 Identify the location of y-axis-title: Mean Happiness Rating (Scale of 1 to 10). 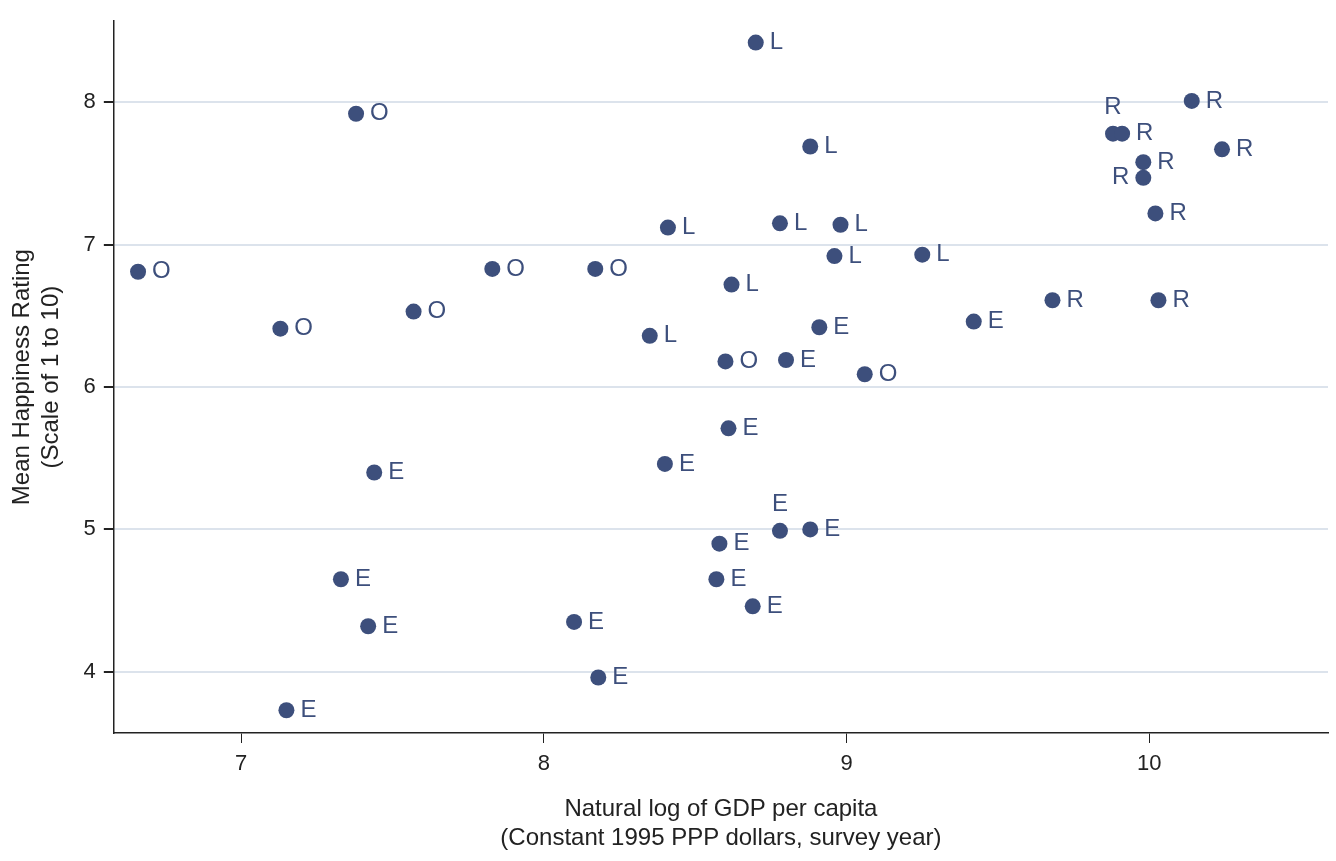
(35, 377).